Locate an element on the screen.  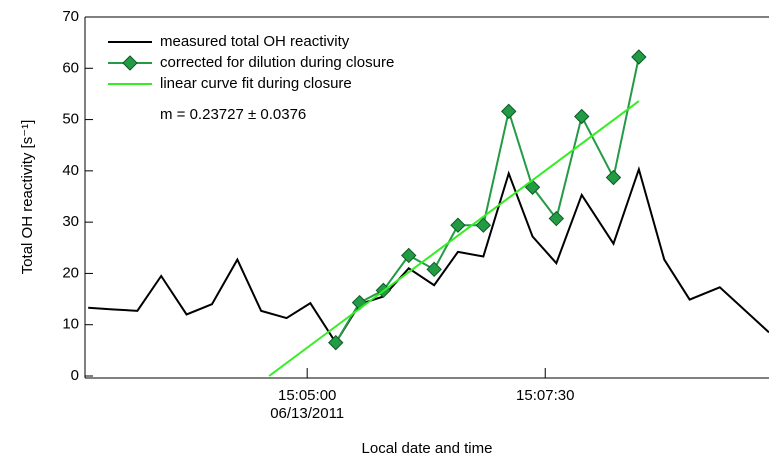
x-tick-label: 15:07:30 is located at coordinates (545, 395).